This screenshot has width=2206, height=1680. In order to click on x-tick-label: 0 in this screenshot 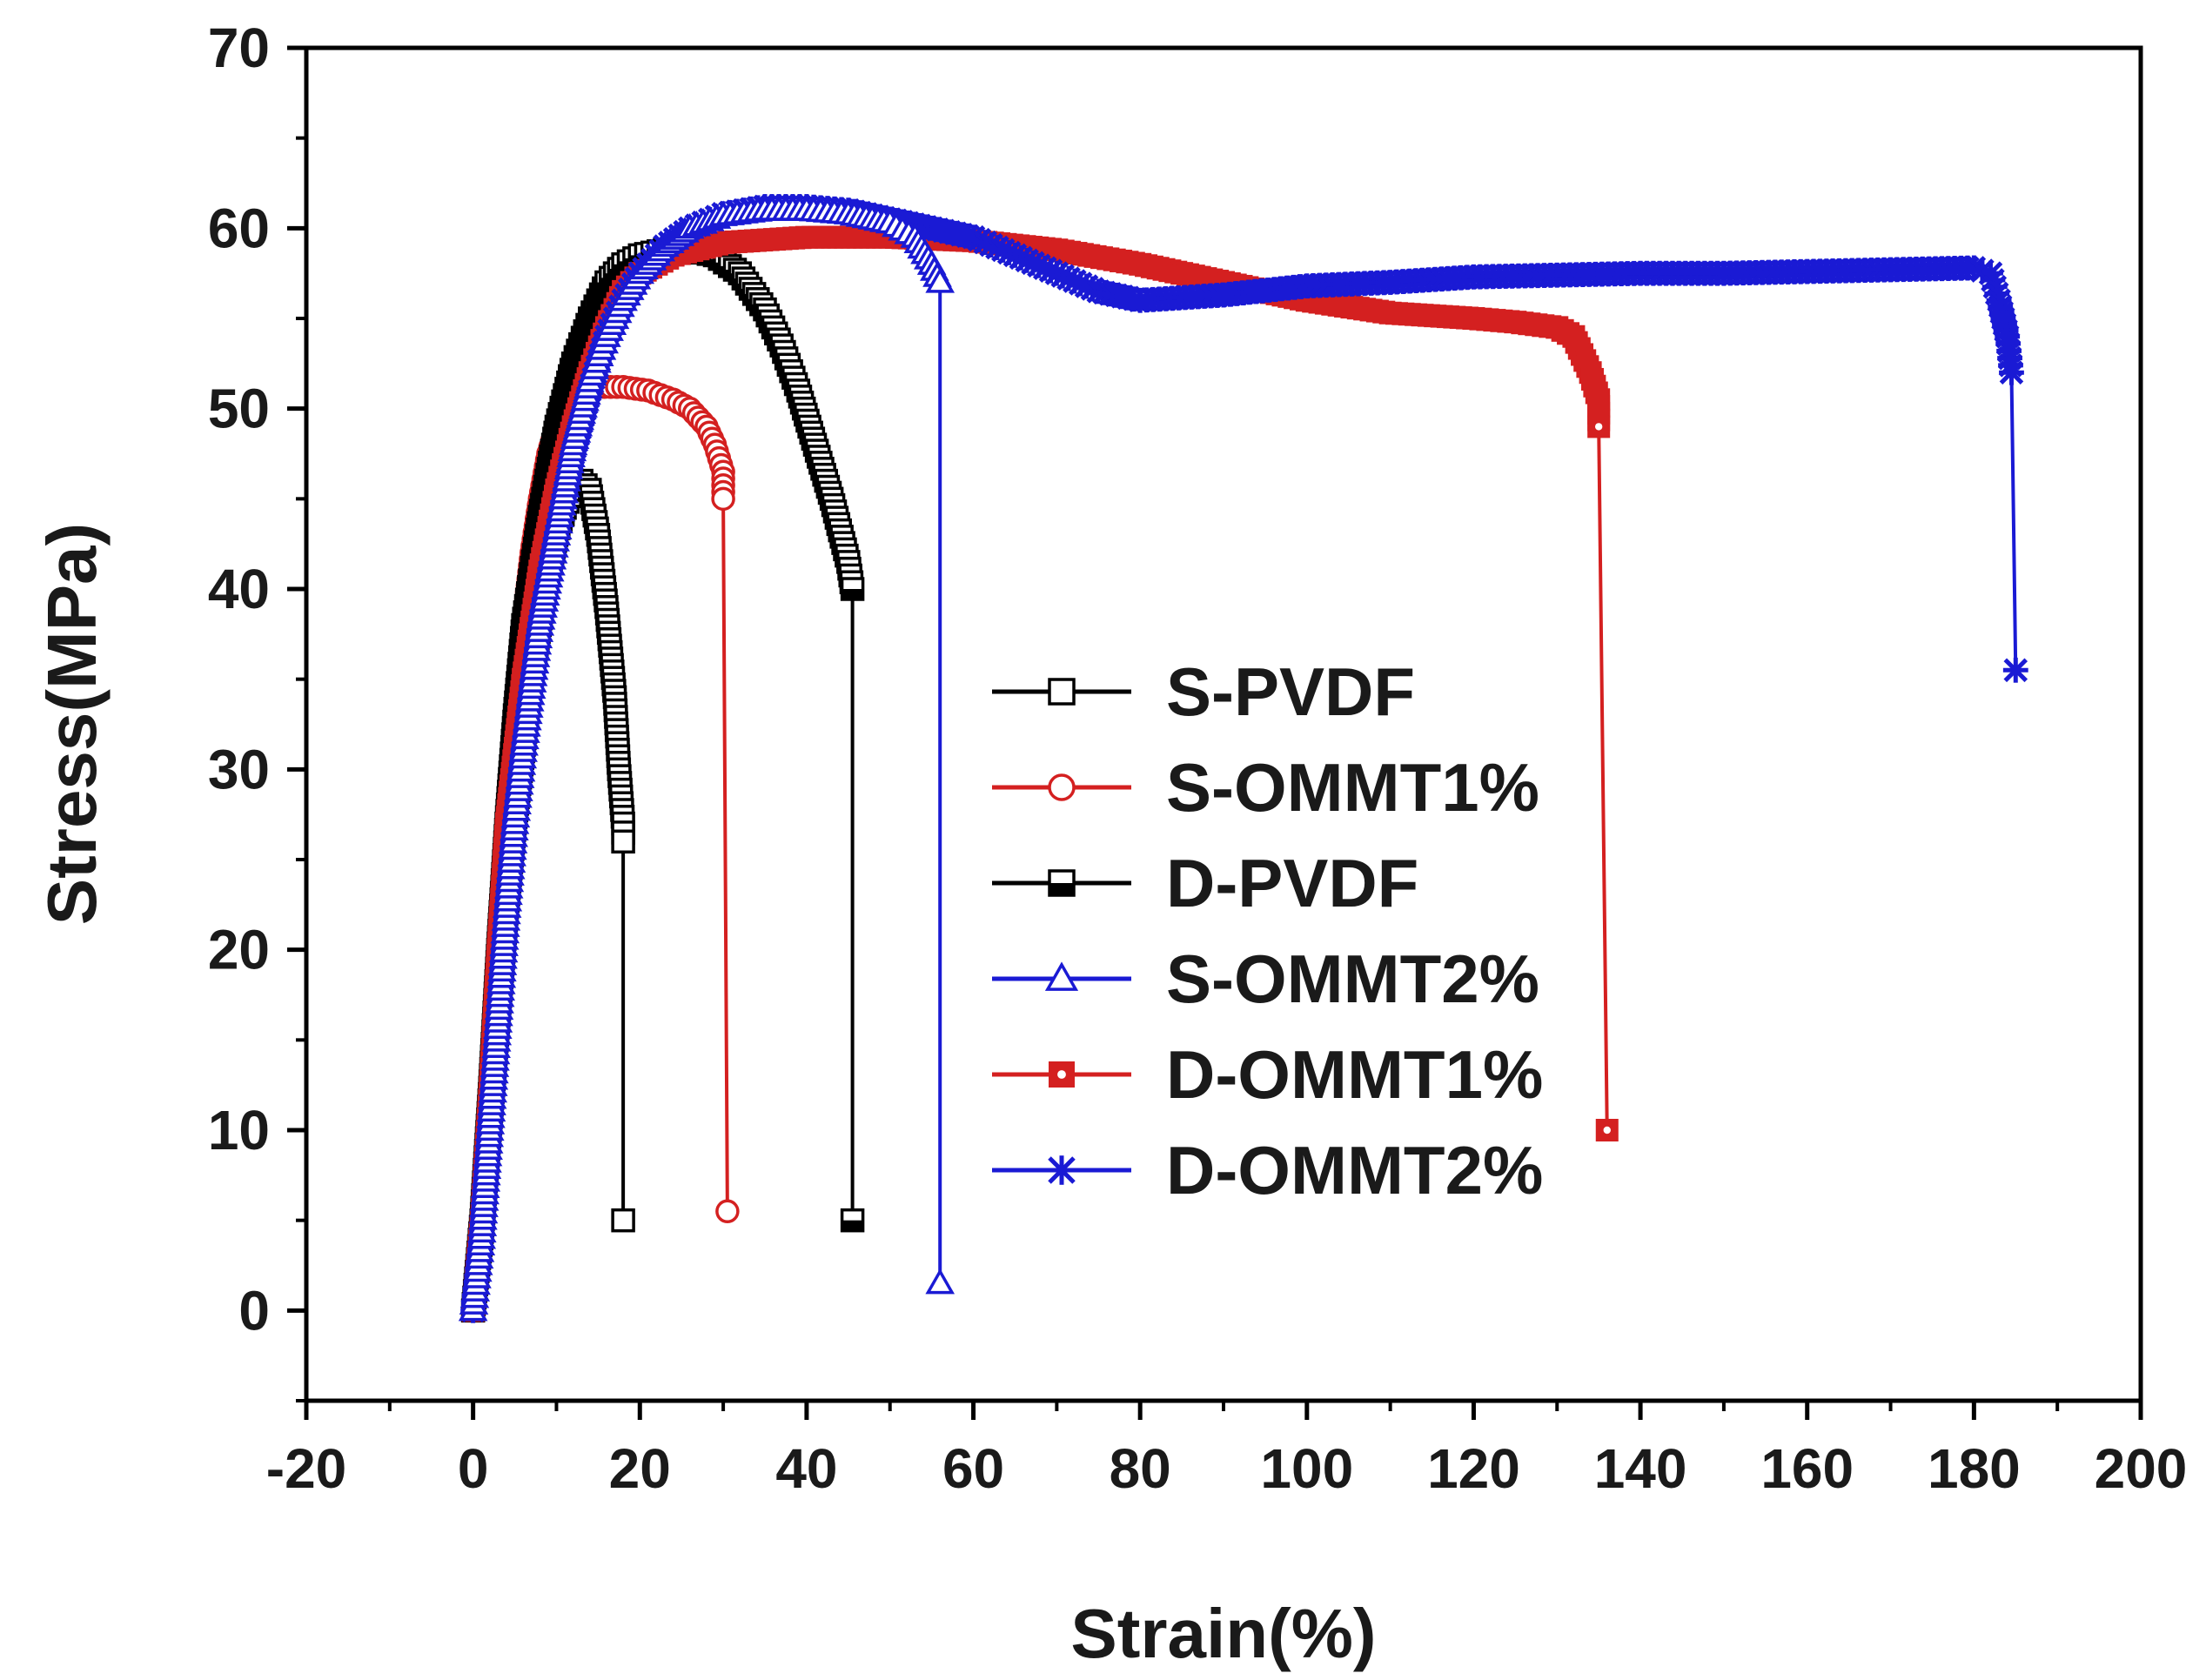, I will do `click(473, 1468)`.